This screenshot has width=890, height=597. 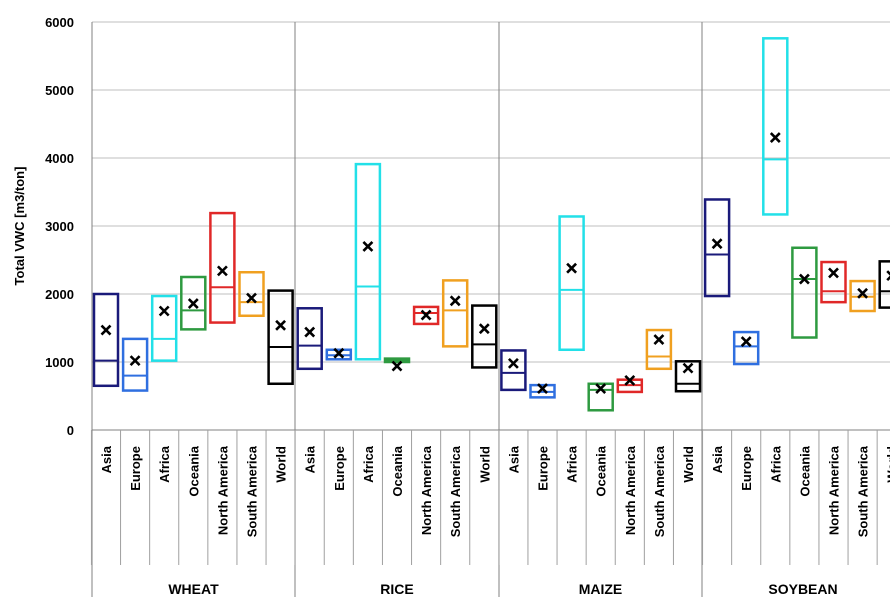 I want to click on y-tick-label: 2000, so click(x=59, y=294).